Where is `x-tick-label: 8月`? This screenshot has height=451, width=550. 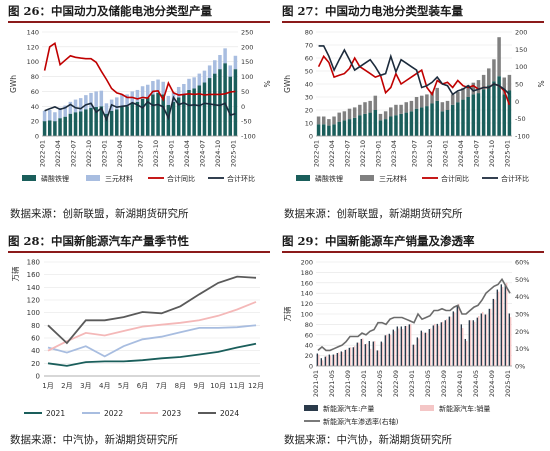
x-tick-label: 8月 is located at coordinates (180, 386).